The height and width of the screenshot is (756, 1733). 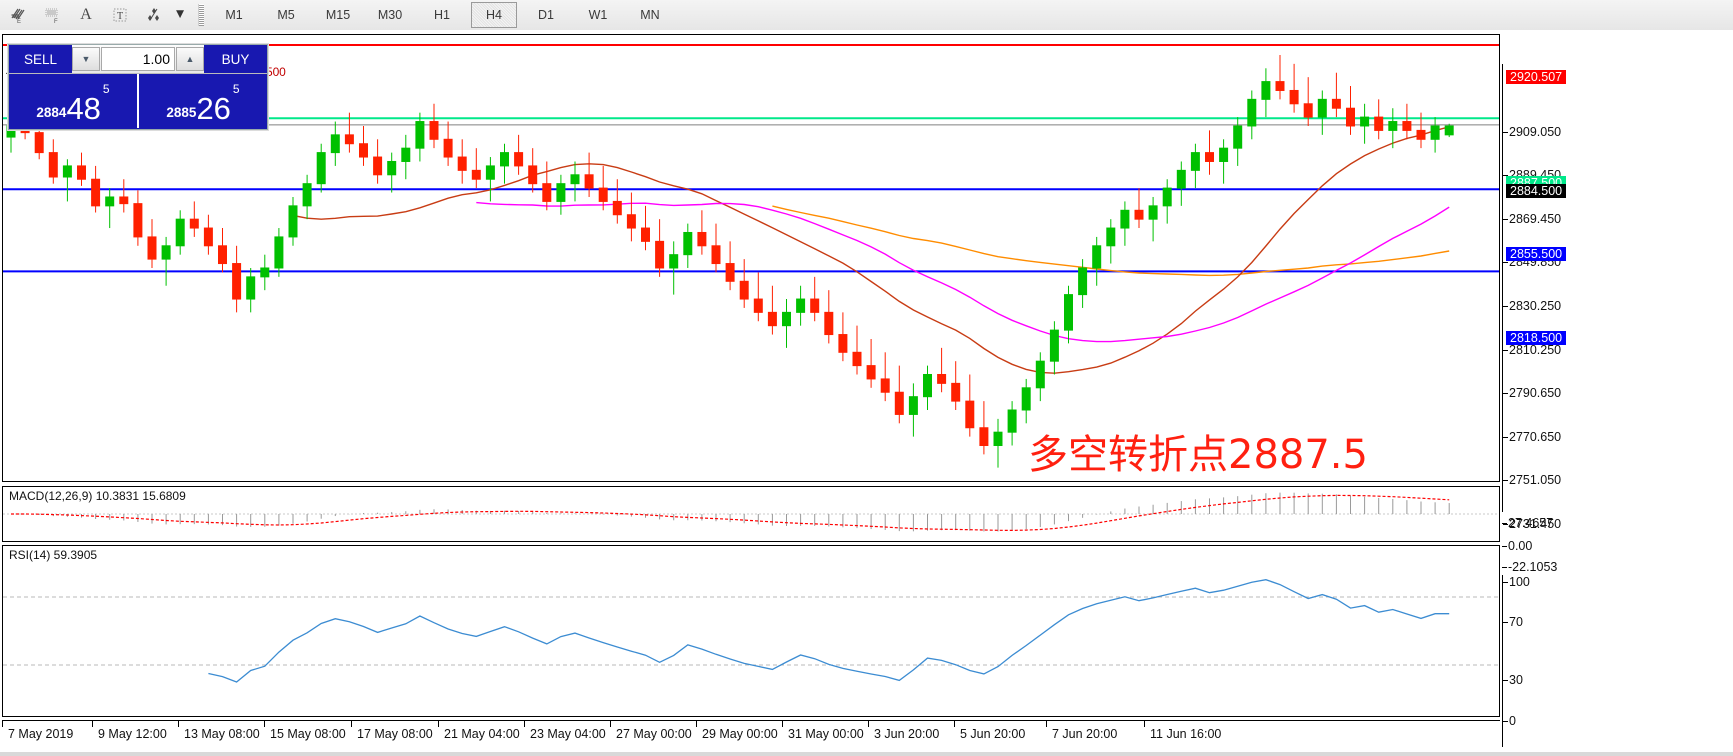 What do you see at coordinates (1520, 546) in the screenshot?
I see `macd-tick-label: 0.00` at bounding box center [1520, 546].